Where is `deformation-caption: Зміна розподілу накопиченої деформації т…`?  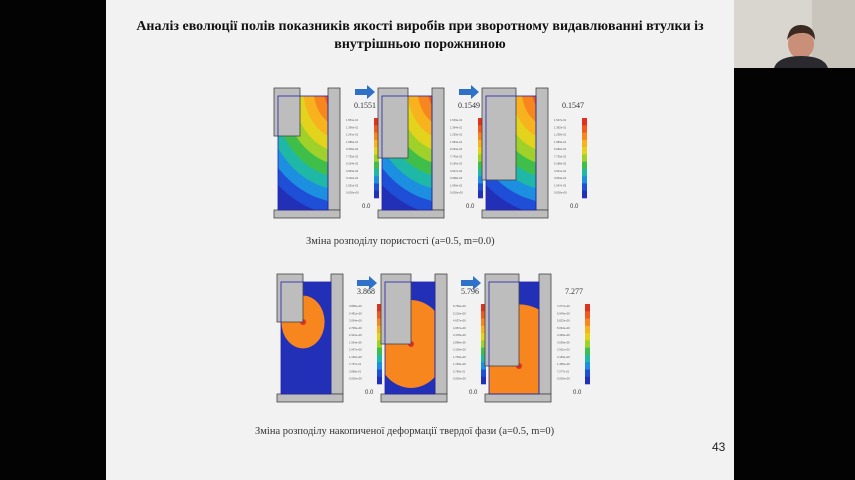
deformation-caption: Зміна розподілу накопиченої деформації т… is located at coordinates (405, 431).